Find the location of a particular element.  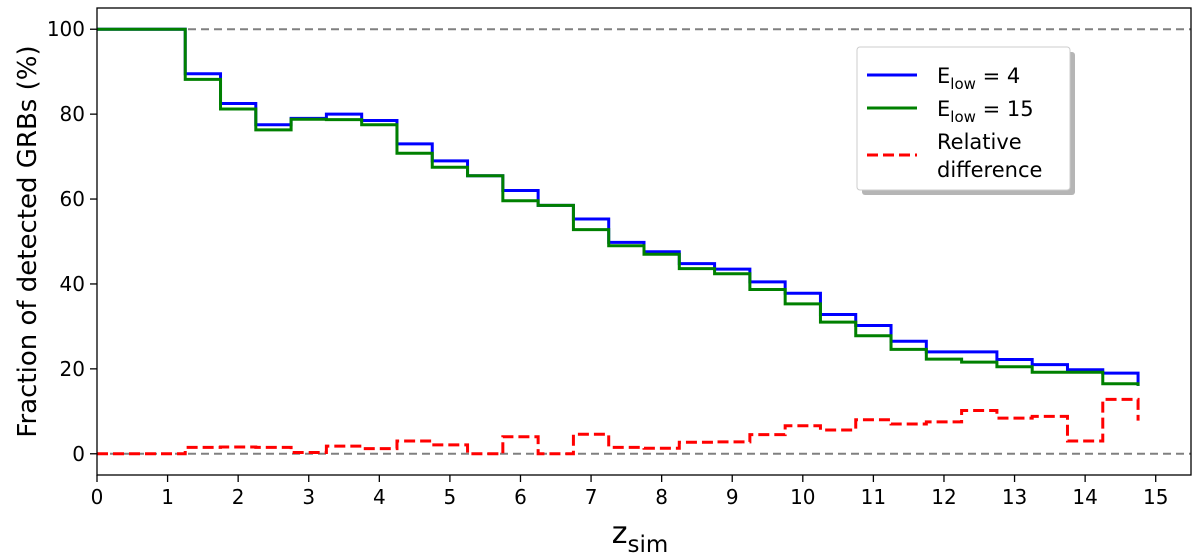

x-tick-label-14: 14 is located at coordinates (1084, 497).